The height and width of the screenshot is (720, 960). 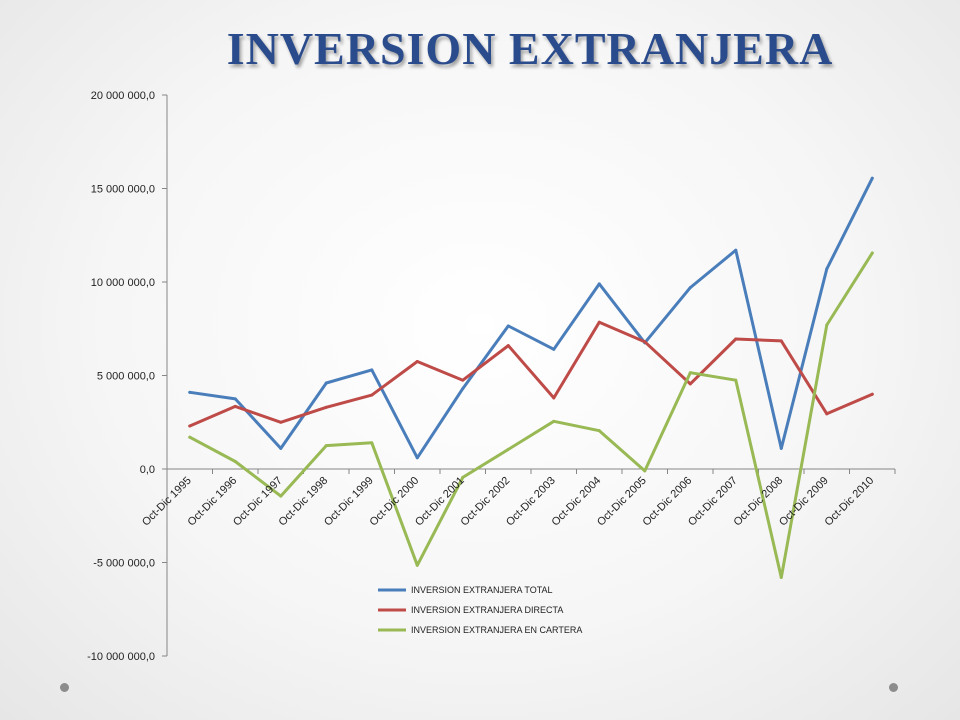 What do you see at coordinates (124, 564) in the screenshot?
I see `y-tick-label: -5 000 000,0` at bounding box center [124, 564].